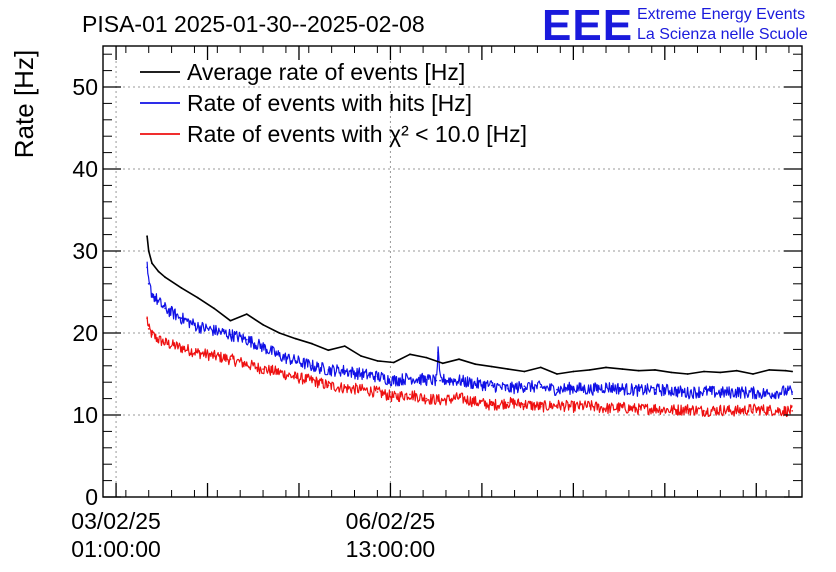  I want to click on y-axis-label: Rate [Hz], so click(24, 104).